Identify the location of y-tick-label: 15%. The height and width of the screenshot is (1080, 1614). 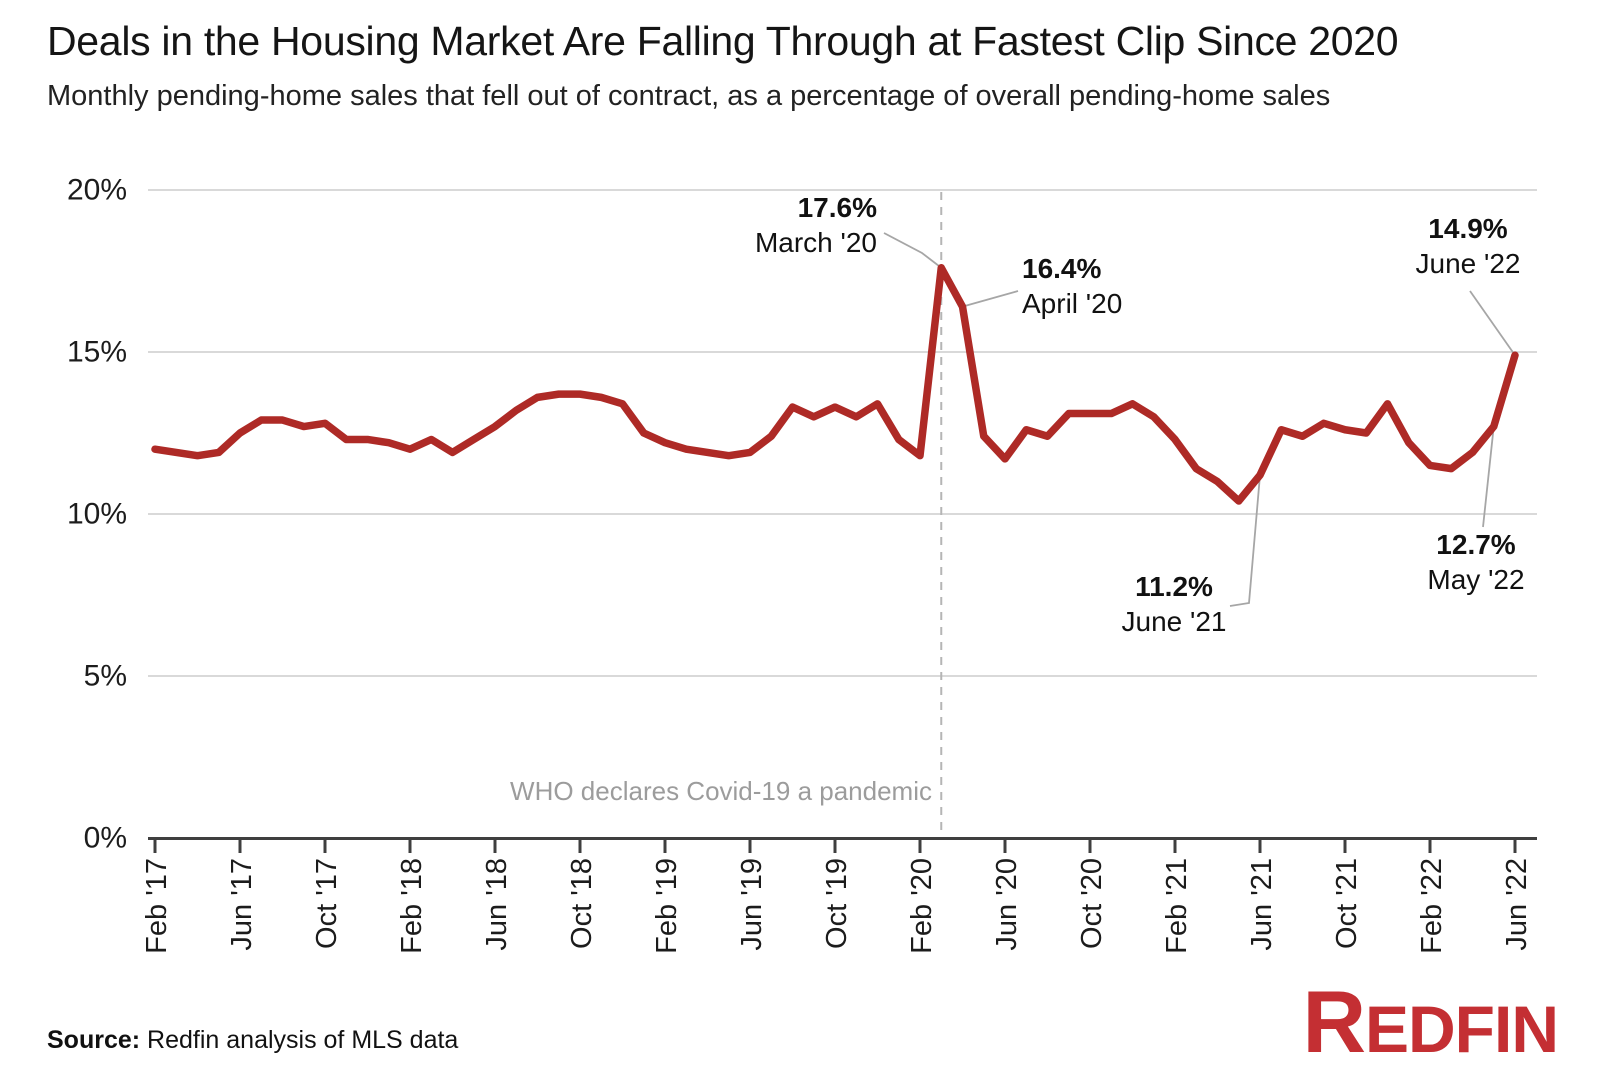
(97, 352).